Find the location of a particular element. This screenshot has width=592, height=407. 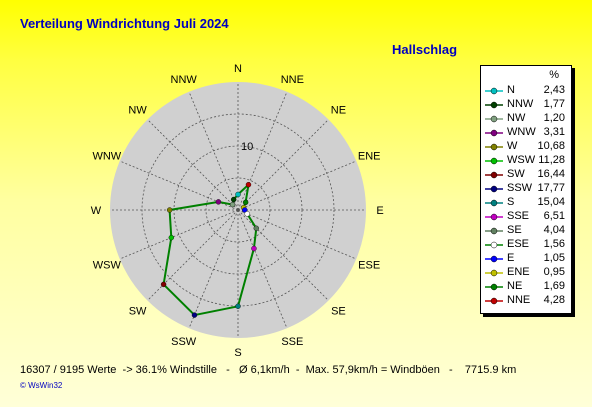

ring-label: 10 is located at coordinates (247, 147).